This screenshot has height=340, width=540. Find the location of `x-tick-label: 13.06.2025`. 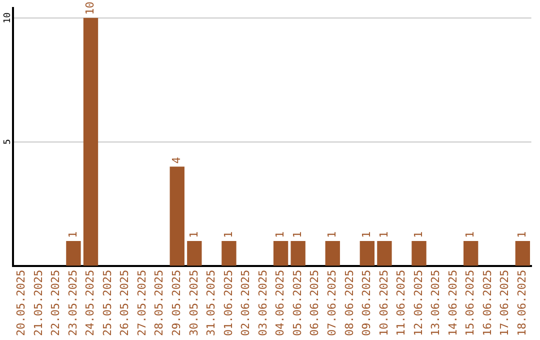

x-tick-label: 13.06.2025 is located at coordinates (435, 303).